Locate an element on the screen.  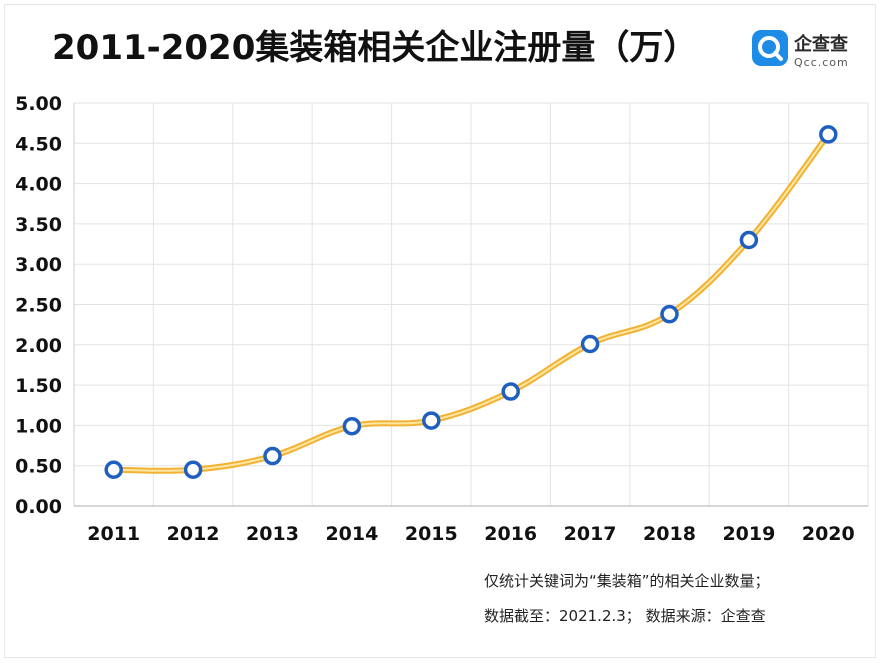
x-tick-label: 2018 is located at coordinates (669, 534).